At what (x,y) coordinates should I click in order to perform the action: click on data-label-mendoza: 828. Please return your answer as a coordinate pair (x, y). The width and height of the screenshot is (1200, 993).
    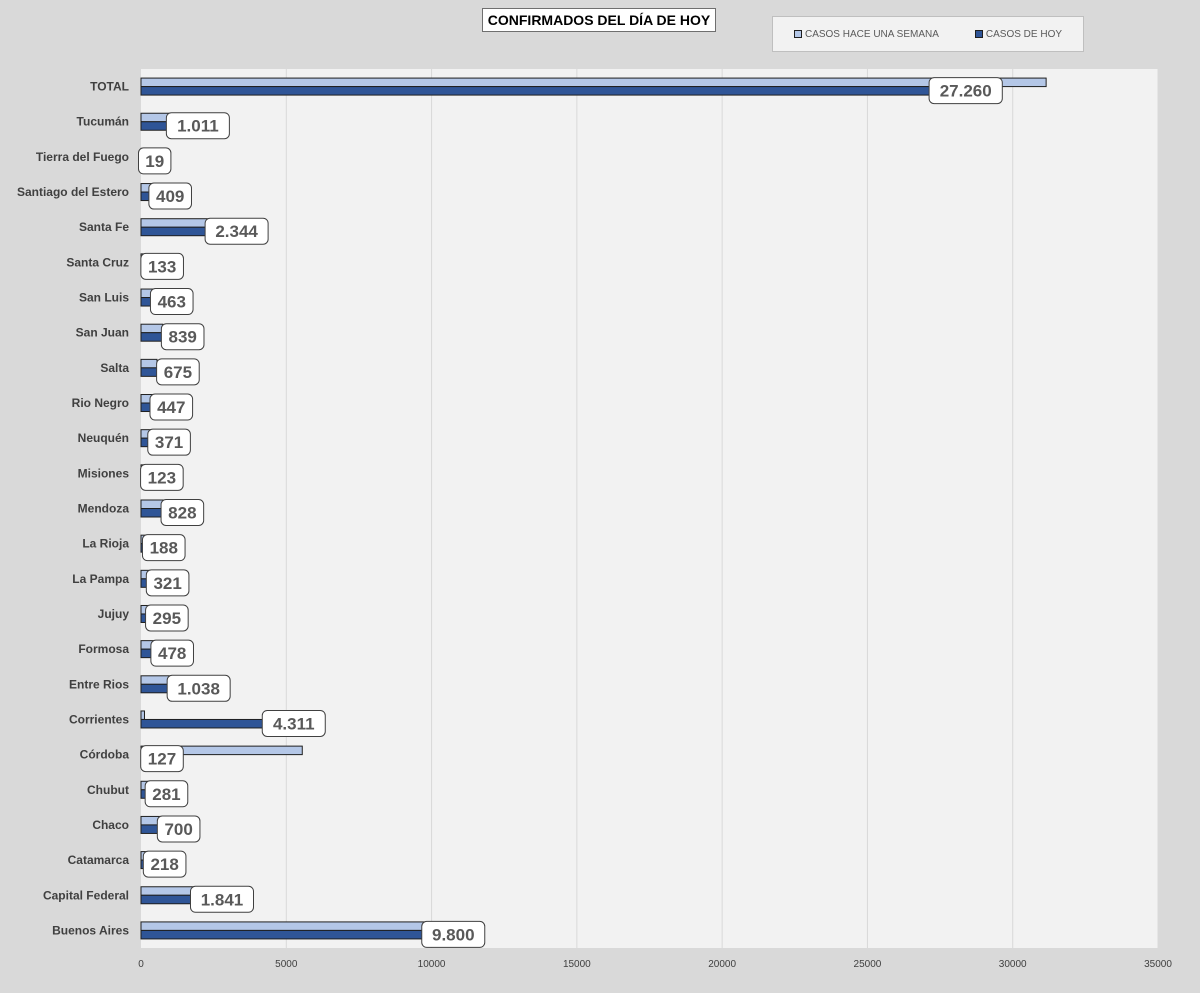
    Looking at the image, I should click on (182, 513).